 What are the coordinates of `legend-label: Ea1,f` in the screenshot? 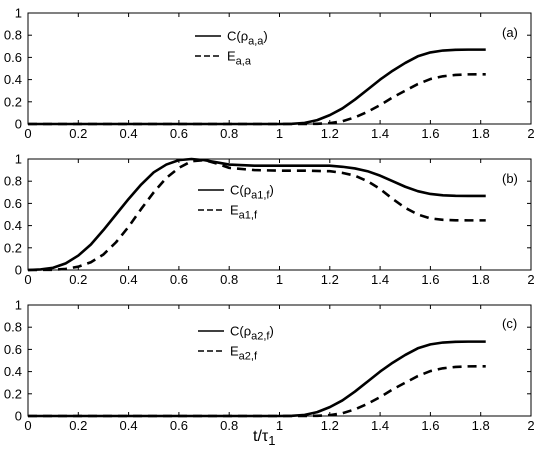 It's located at (244, 212).